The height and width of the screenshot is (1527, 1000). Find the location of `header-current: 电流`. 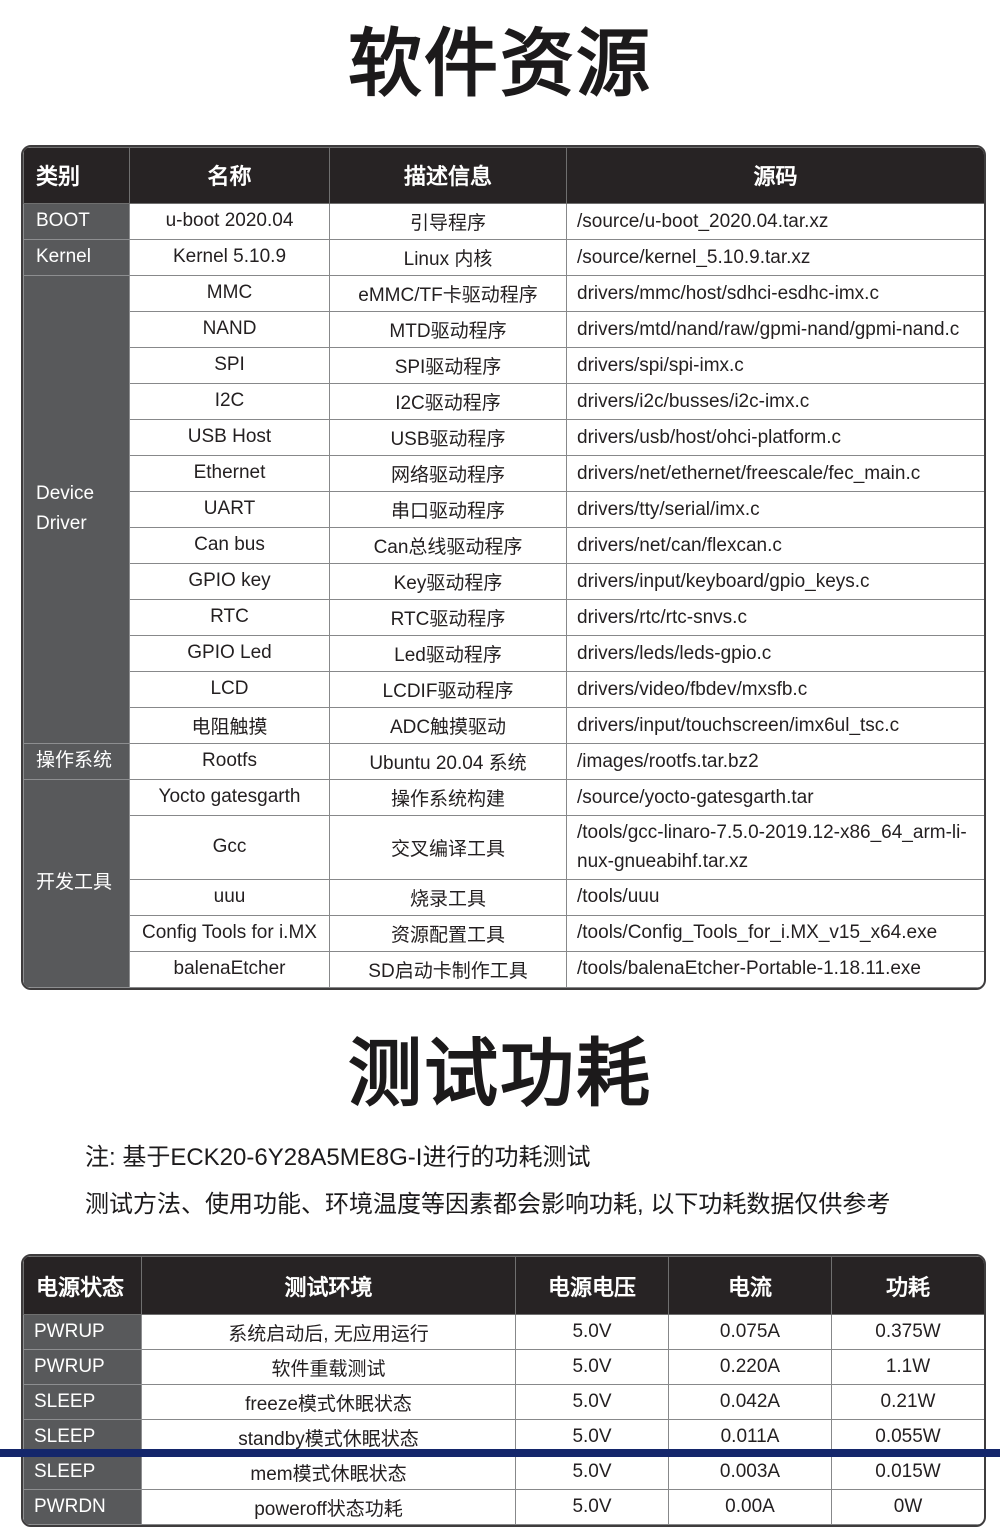

header-current: 电流 is located at coordinates (750, 1286).